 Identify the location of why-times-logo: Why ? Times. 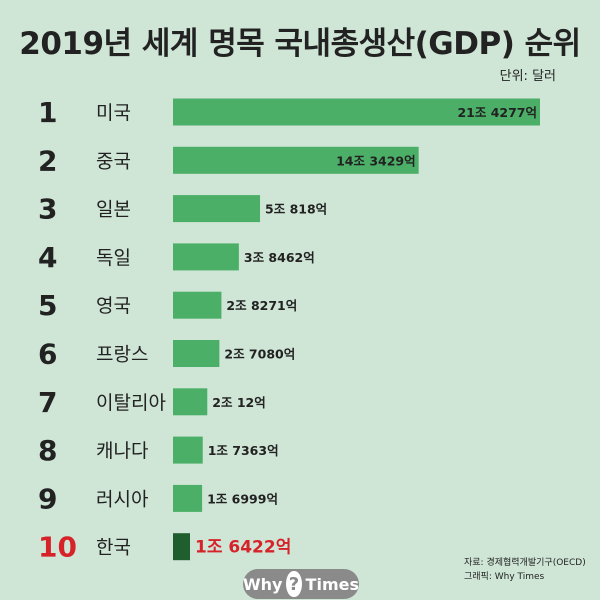
(301, 584).